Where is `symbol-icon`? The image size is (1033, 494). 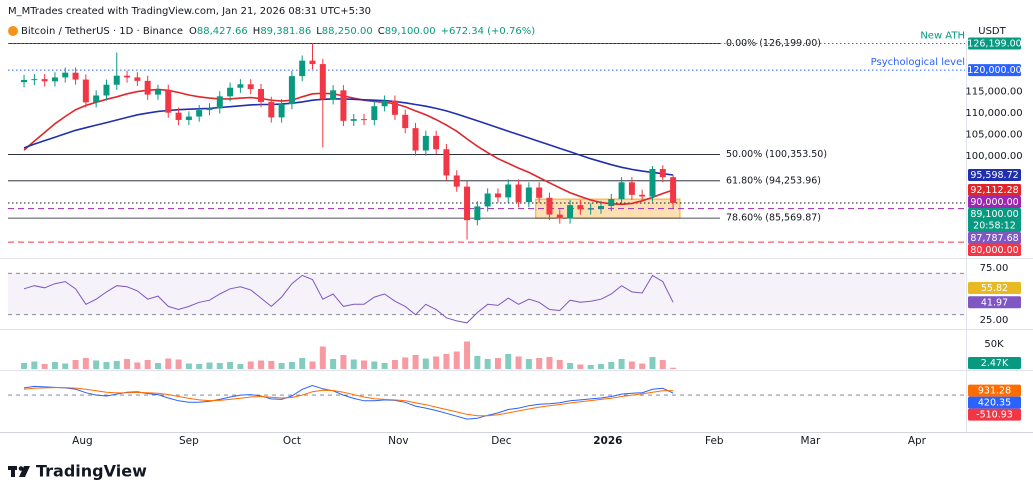
symbol-icon is located at coordinates (13, 31).